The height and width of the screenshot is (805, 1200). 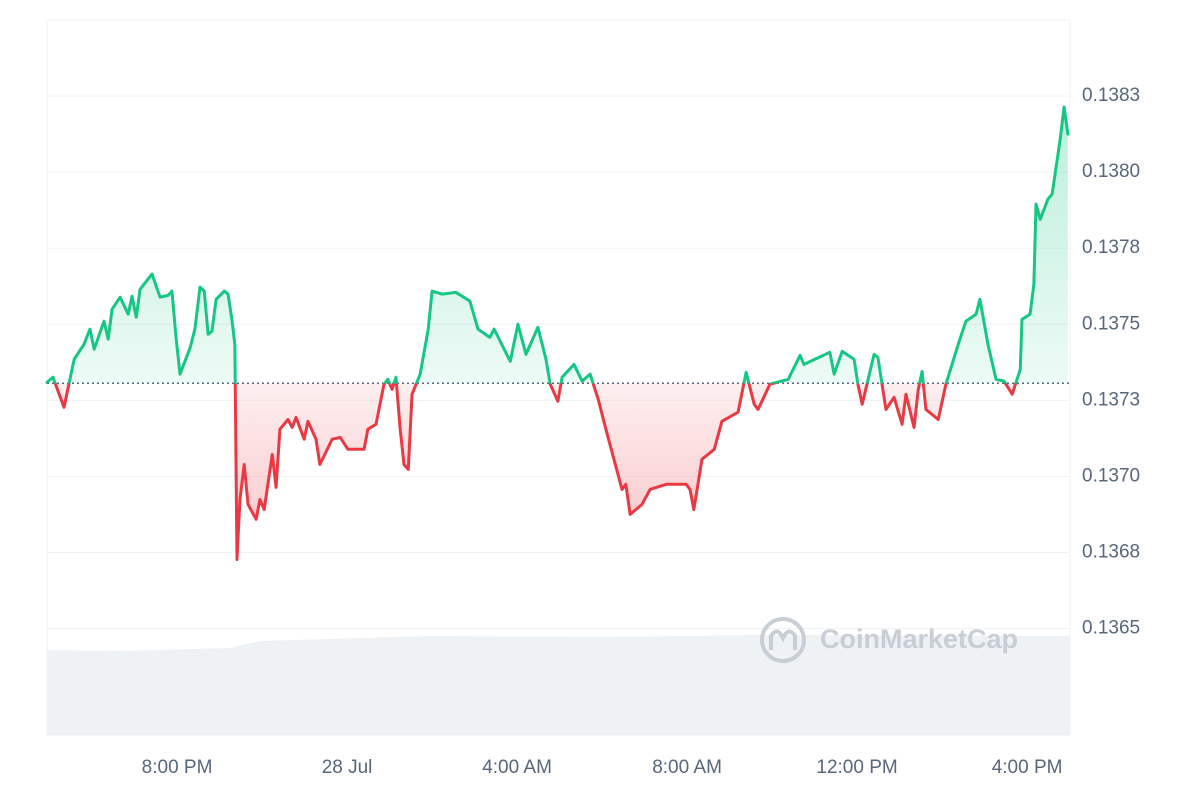 What do you see at coordinates (687, 767) in the screenshot?
I see `x-tick-label: 8:00 AM` at bounding box center [687, 767].